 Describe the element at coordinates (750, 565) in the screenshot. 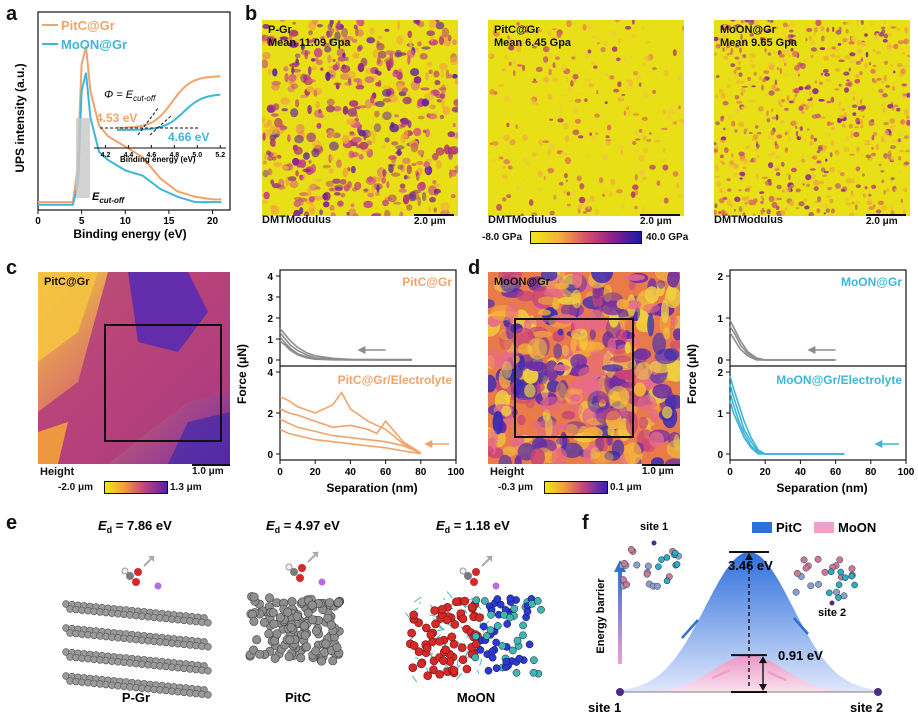

I see `barrier-pitc: 3.46 eV` at that location.